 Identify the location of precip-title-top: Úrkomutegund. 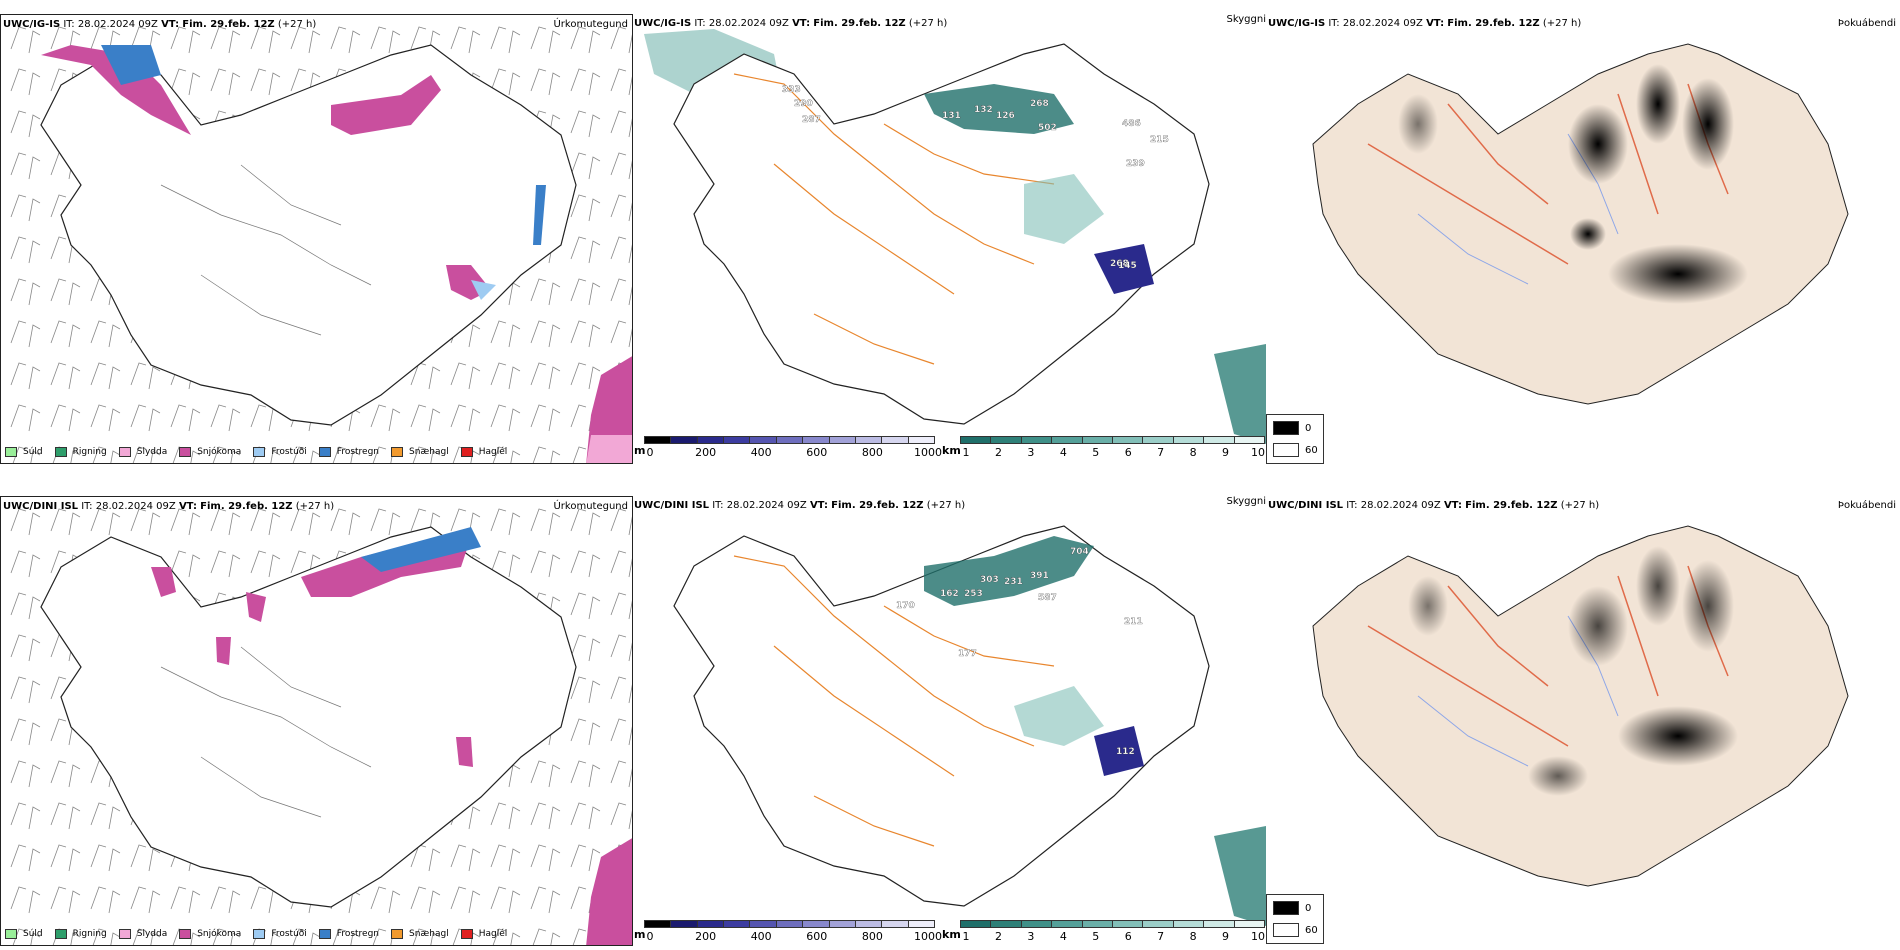
(590, 24).